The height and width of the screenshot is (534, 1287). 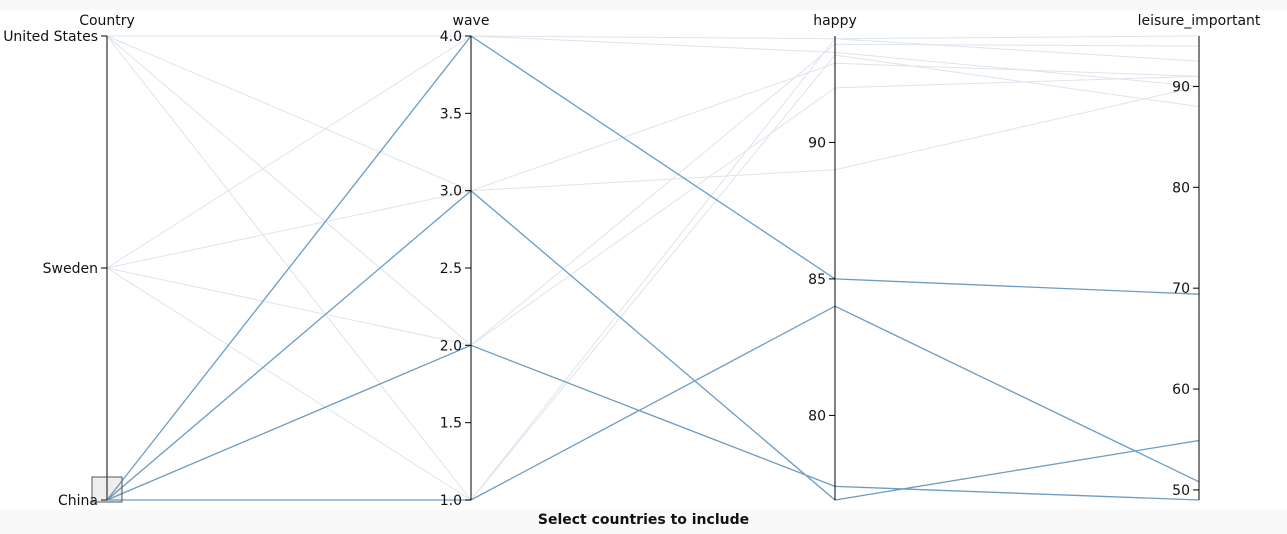 What do you see at coordinates (451, 192) in the screenshot?
I see `tick-label: 3.0` at bounding box center [451, 192].